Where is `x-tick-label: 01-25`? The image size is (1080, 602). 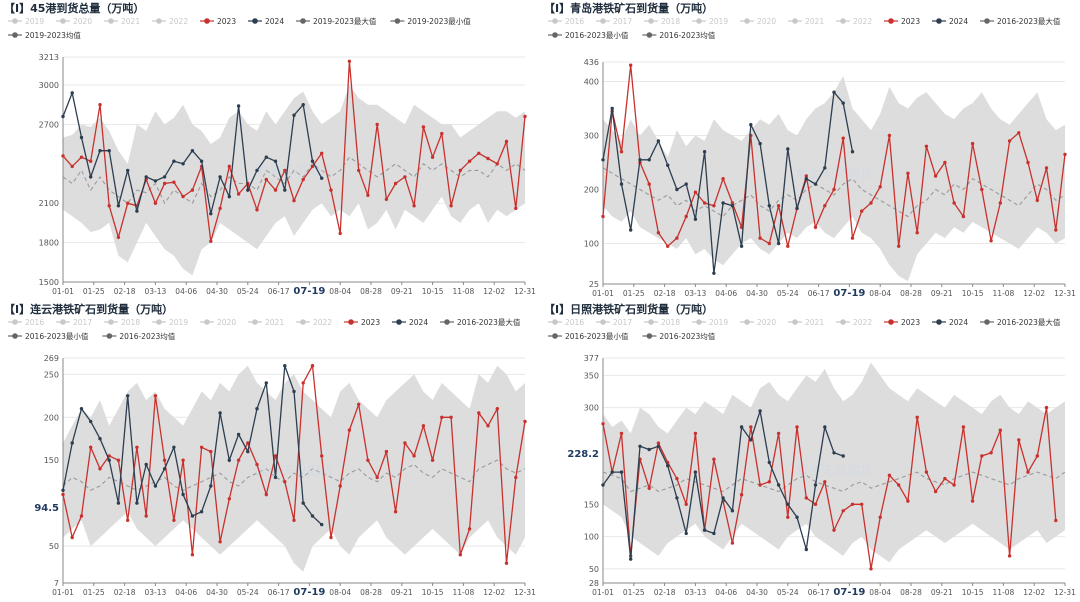
x-tick-label: 01-25 is located at coordinates (634, 293).